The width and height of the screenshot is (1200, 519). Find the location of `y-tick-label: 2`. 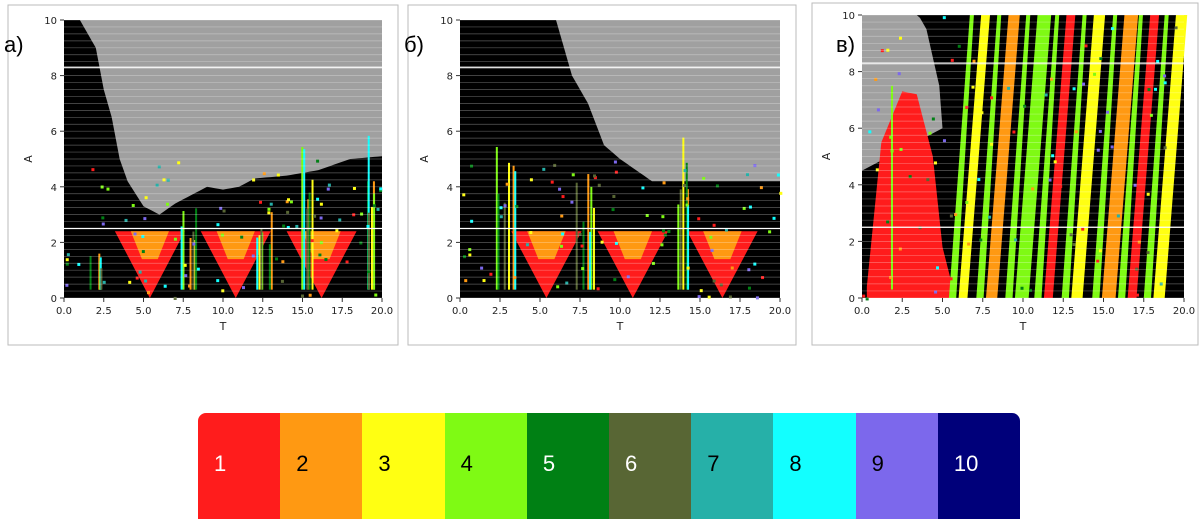

y-tick-label: 2 is located at coordinates (450, 243).